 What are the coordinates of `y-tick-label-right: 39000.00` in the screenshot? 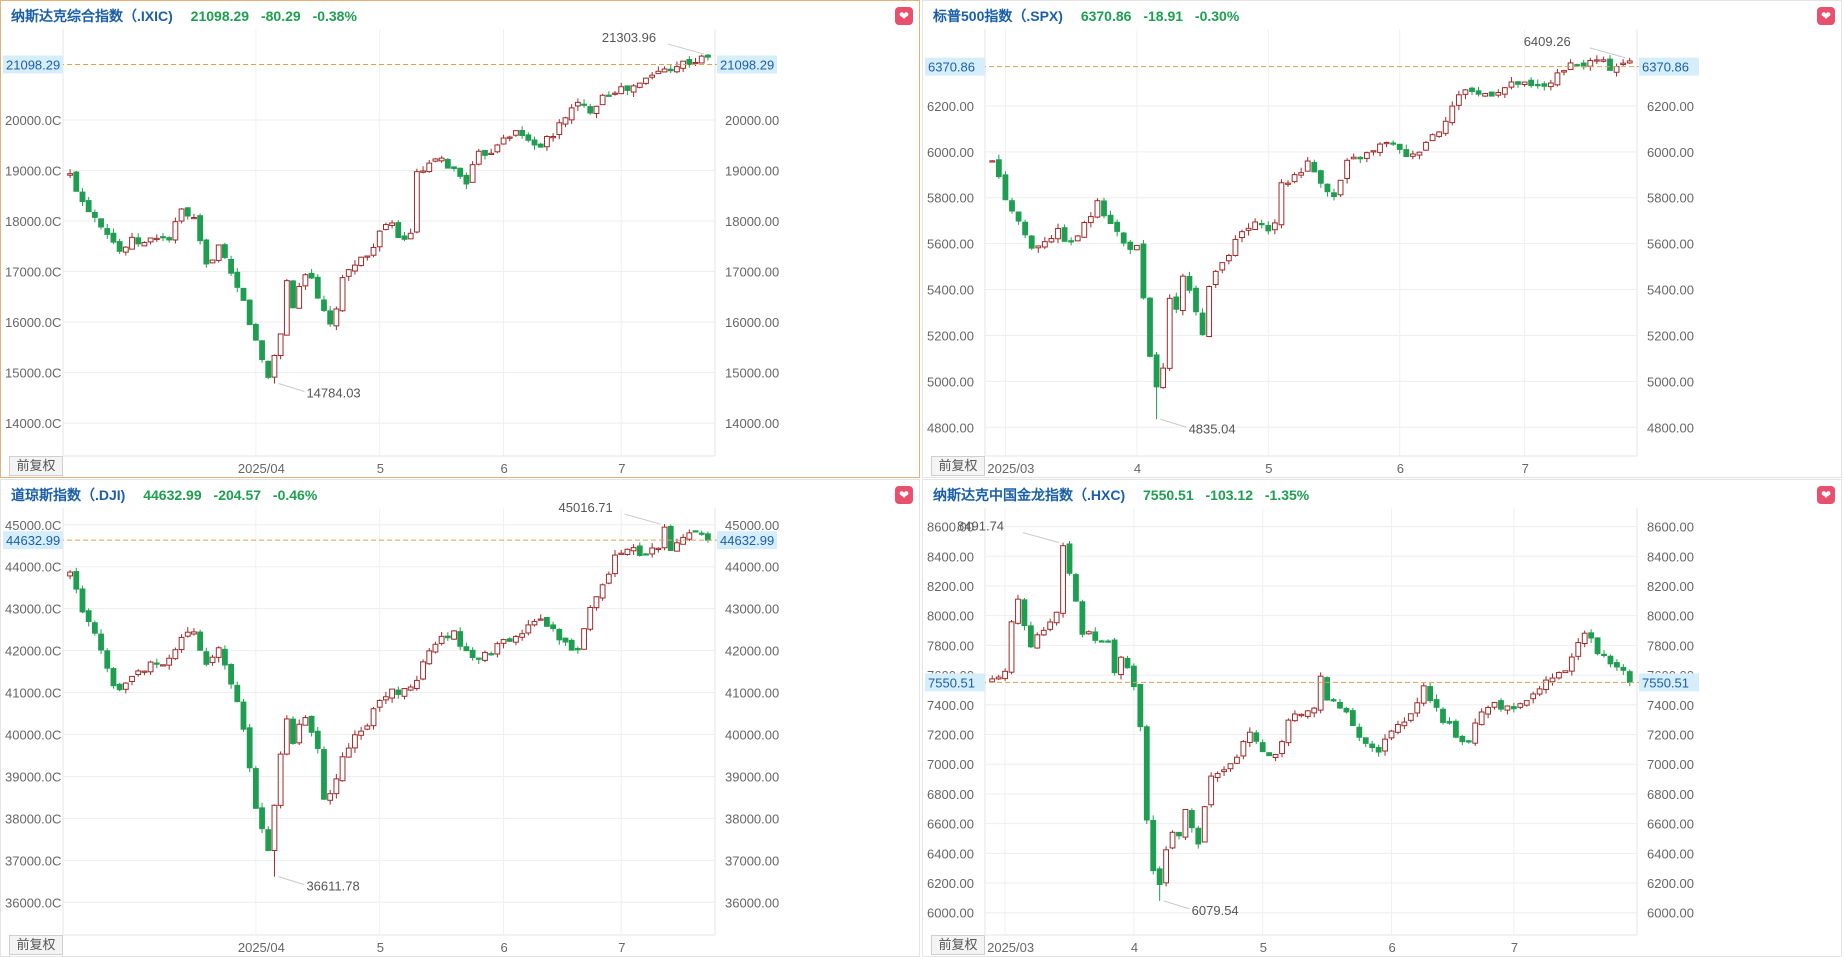 It's located at (752, 776).